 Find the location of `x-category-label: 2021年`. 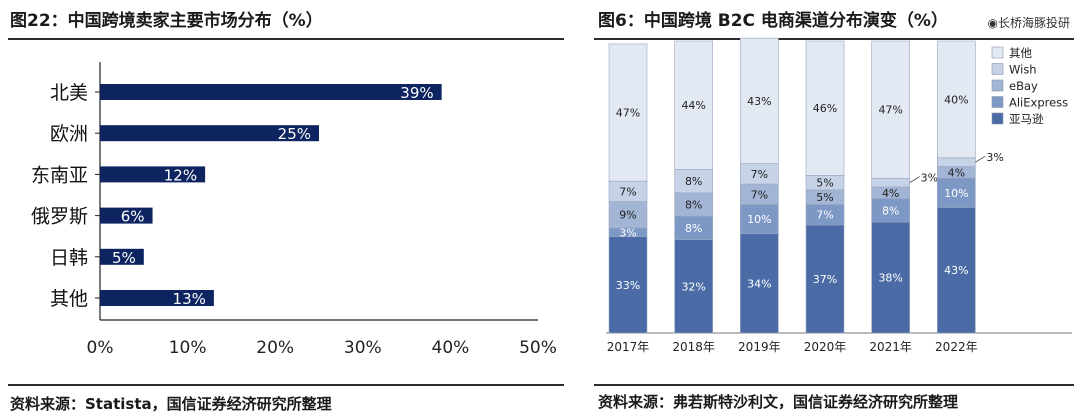

x-category-label: 2021年 is located at coordinates (890, 347).